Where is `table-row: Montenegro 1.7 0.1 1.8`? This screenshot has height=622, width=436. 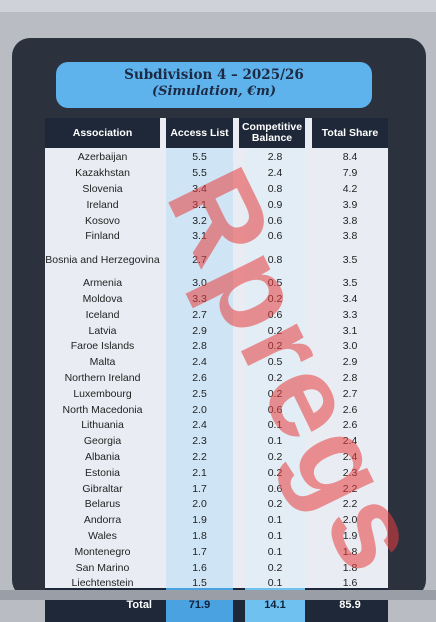 table-row: Montenegro 1.7 0.1 1.8 is located at coordinates (216, 552).